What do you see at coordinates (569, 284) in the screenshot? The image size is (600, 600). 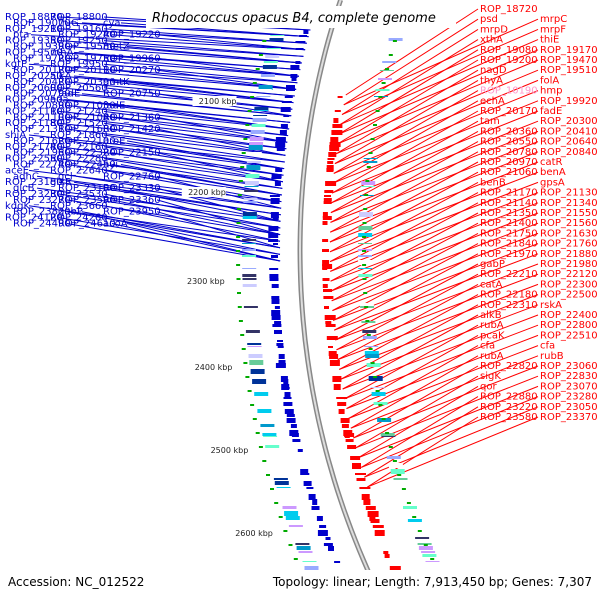 I see `right-gene-label: ROP_22300` at bounding box center [569, 284].